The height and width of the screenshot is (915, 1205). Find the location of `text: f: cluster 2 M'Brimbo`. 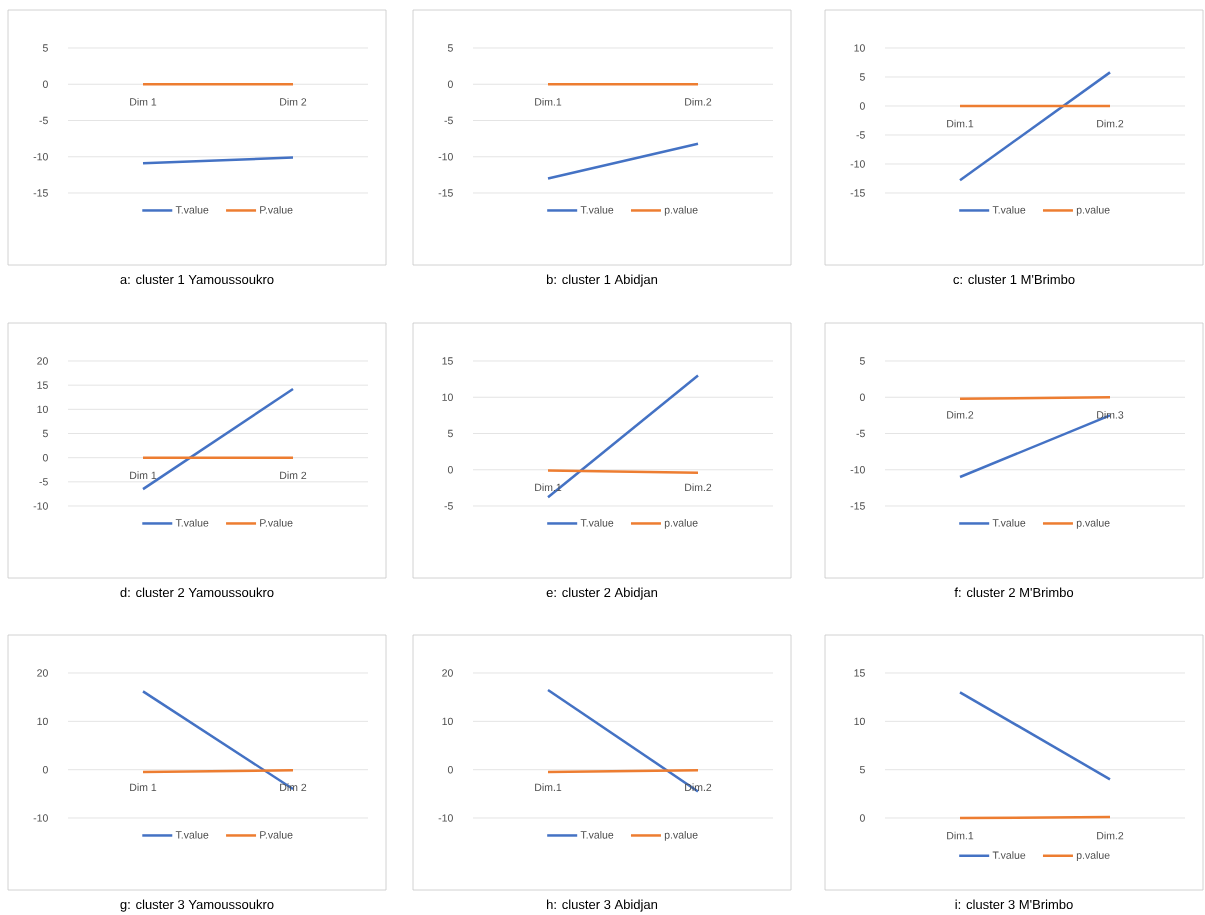

text: f: cluster 2 M'Brimbo is located at coordinates (1014, 592).